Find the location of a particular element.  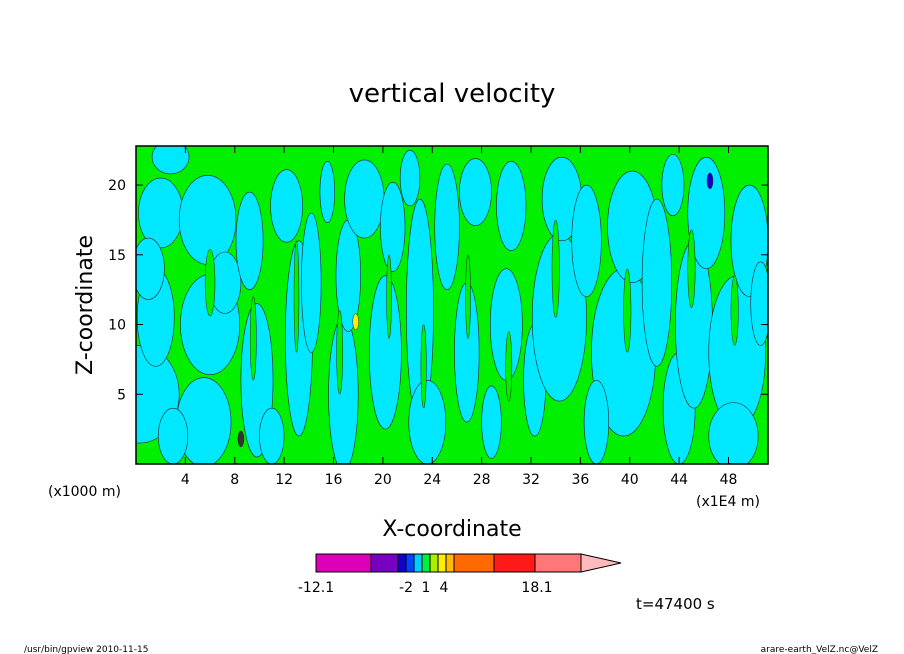

colorbar-labels: -12.1 -2 1 4 18.1 is located at coordinates (425, 588).